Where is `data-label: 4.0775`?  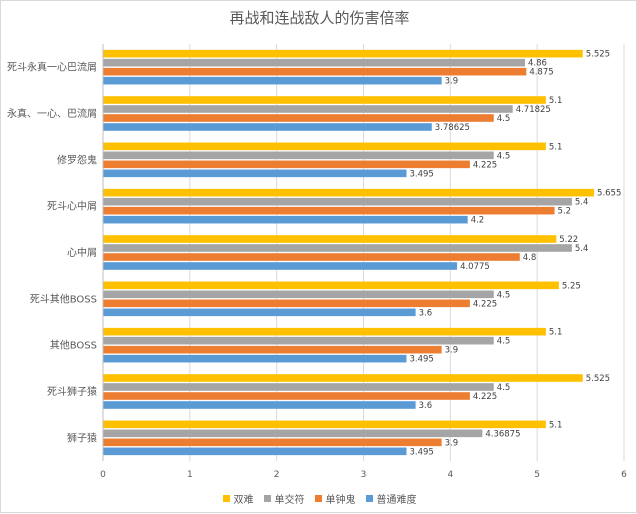
data-label: 4.0775 is located at coordinates (475, 267).